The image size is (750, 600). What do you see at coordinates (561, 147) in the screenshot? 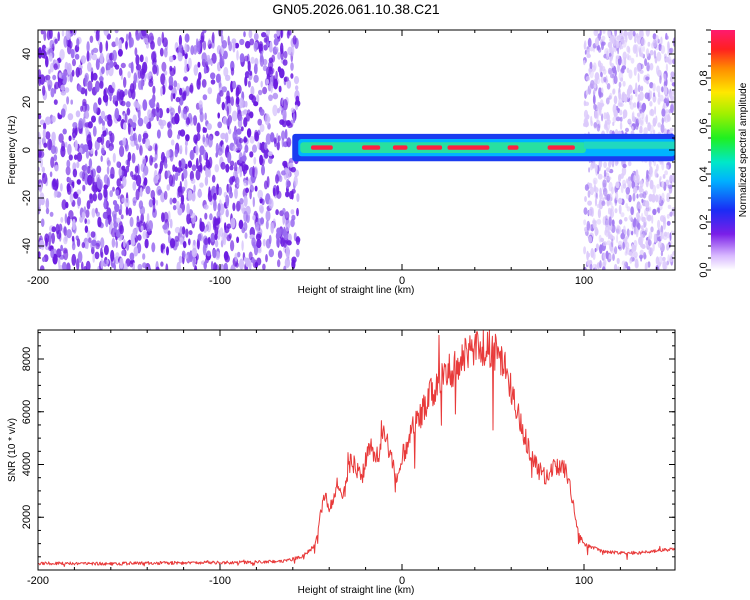
I see `band-core` at bounding box center [561, 147].